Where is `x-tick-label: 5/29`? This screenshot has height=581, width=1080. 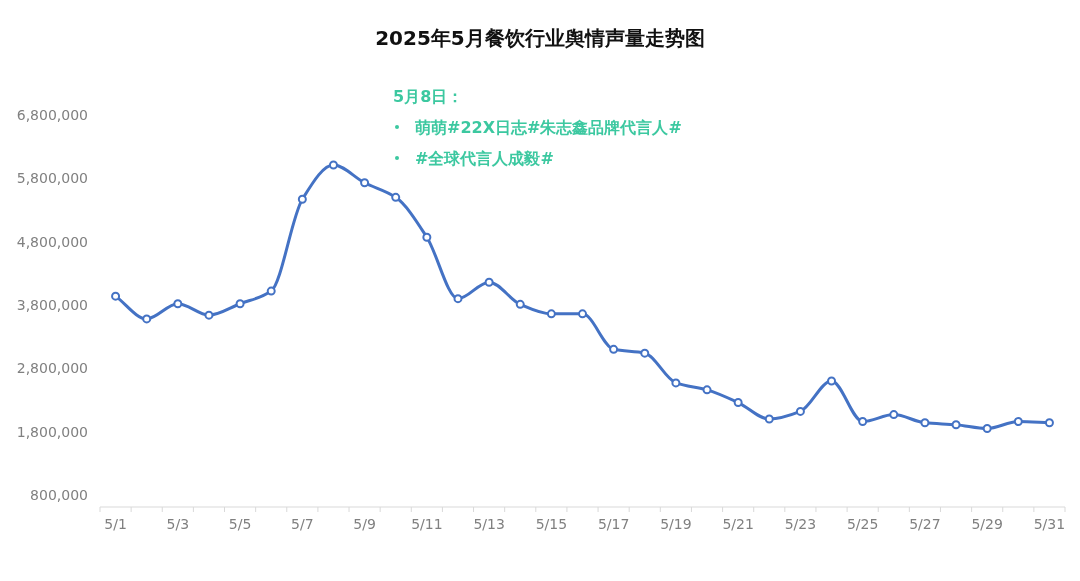 x-tick-label: 5/29 is located at coordinates (987, 524).